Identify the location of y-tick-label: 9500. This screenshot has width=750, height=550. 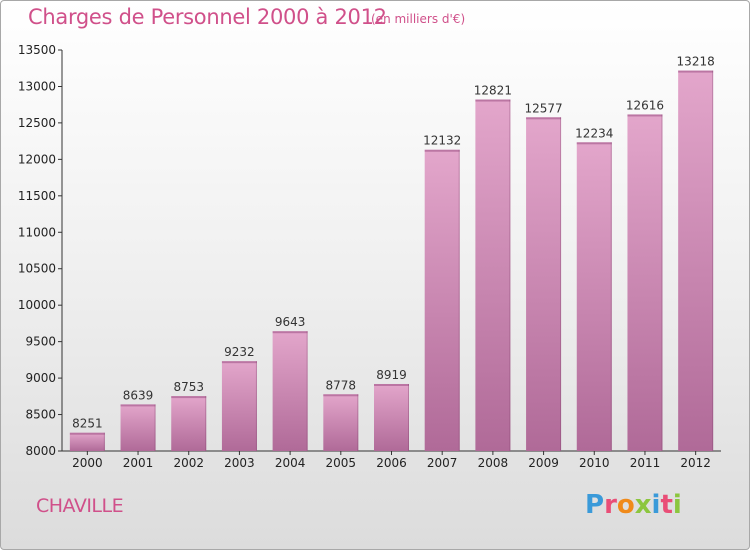
(40, 342).